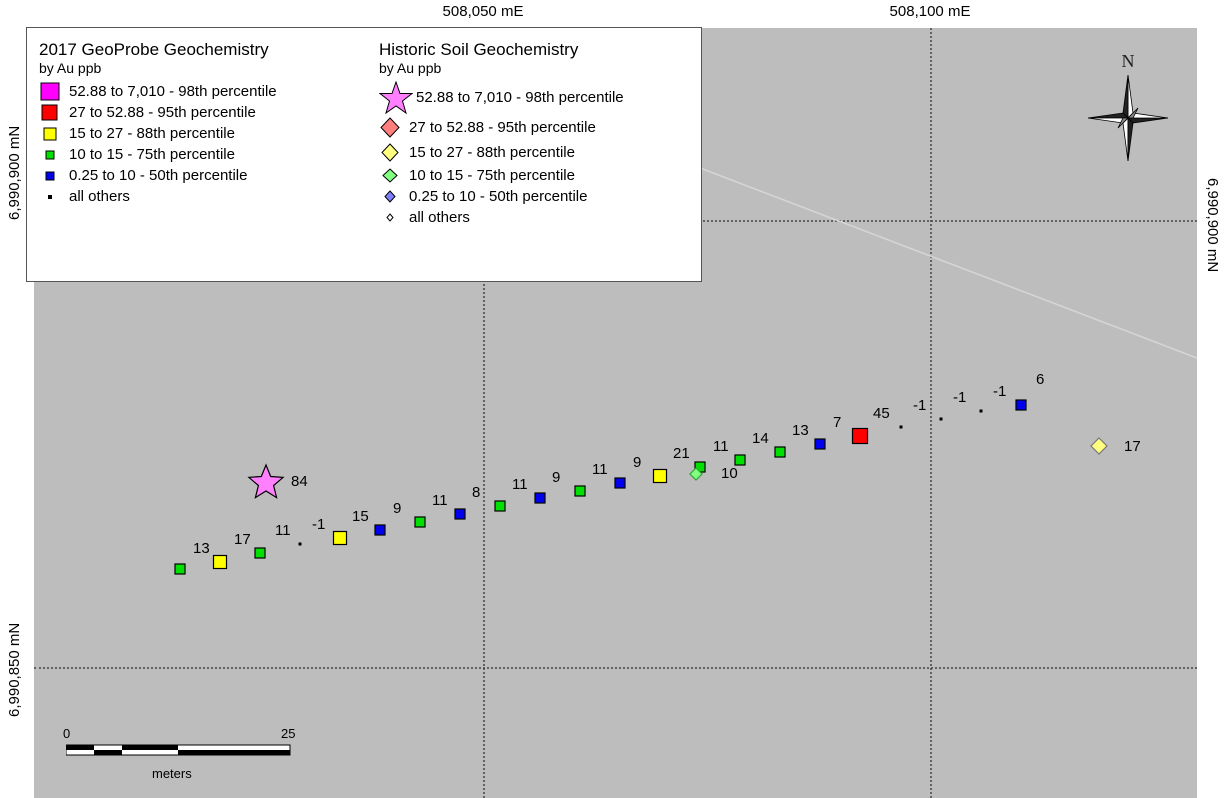 The width and height of the screenshot is (1225, 798). I want to click on easting-label-1: 508,050 mE, so click(483, 11).